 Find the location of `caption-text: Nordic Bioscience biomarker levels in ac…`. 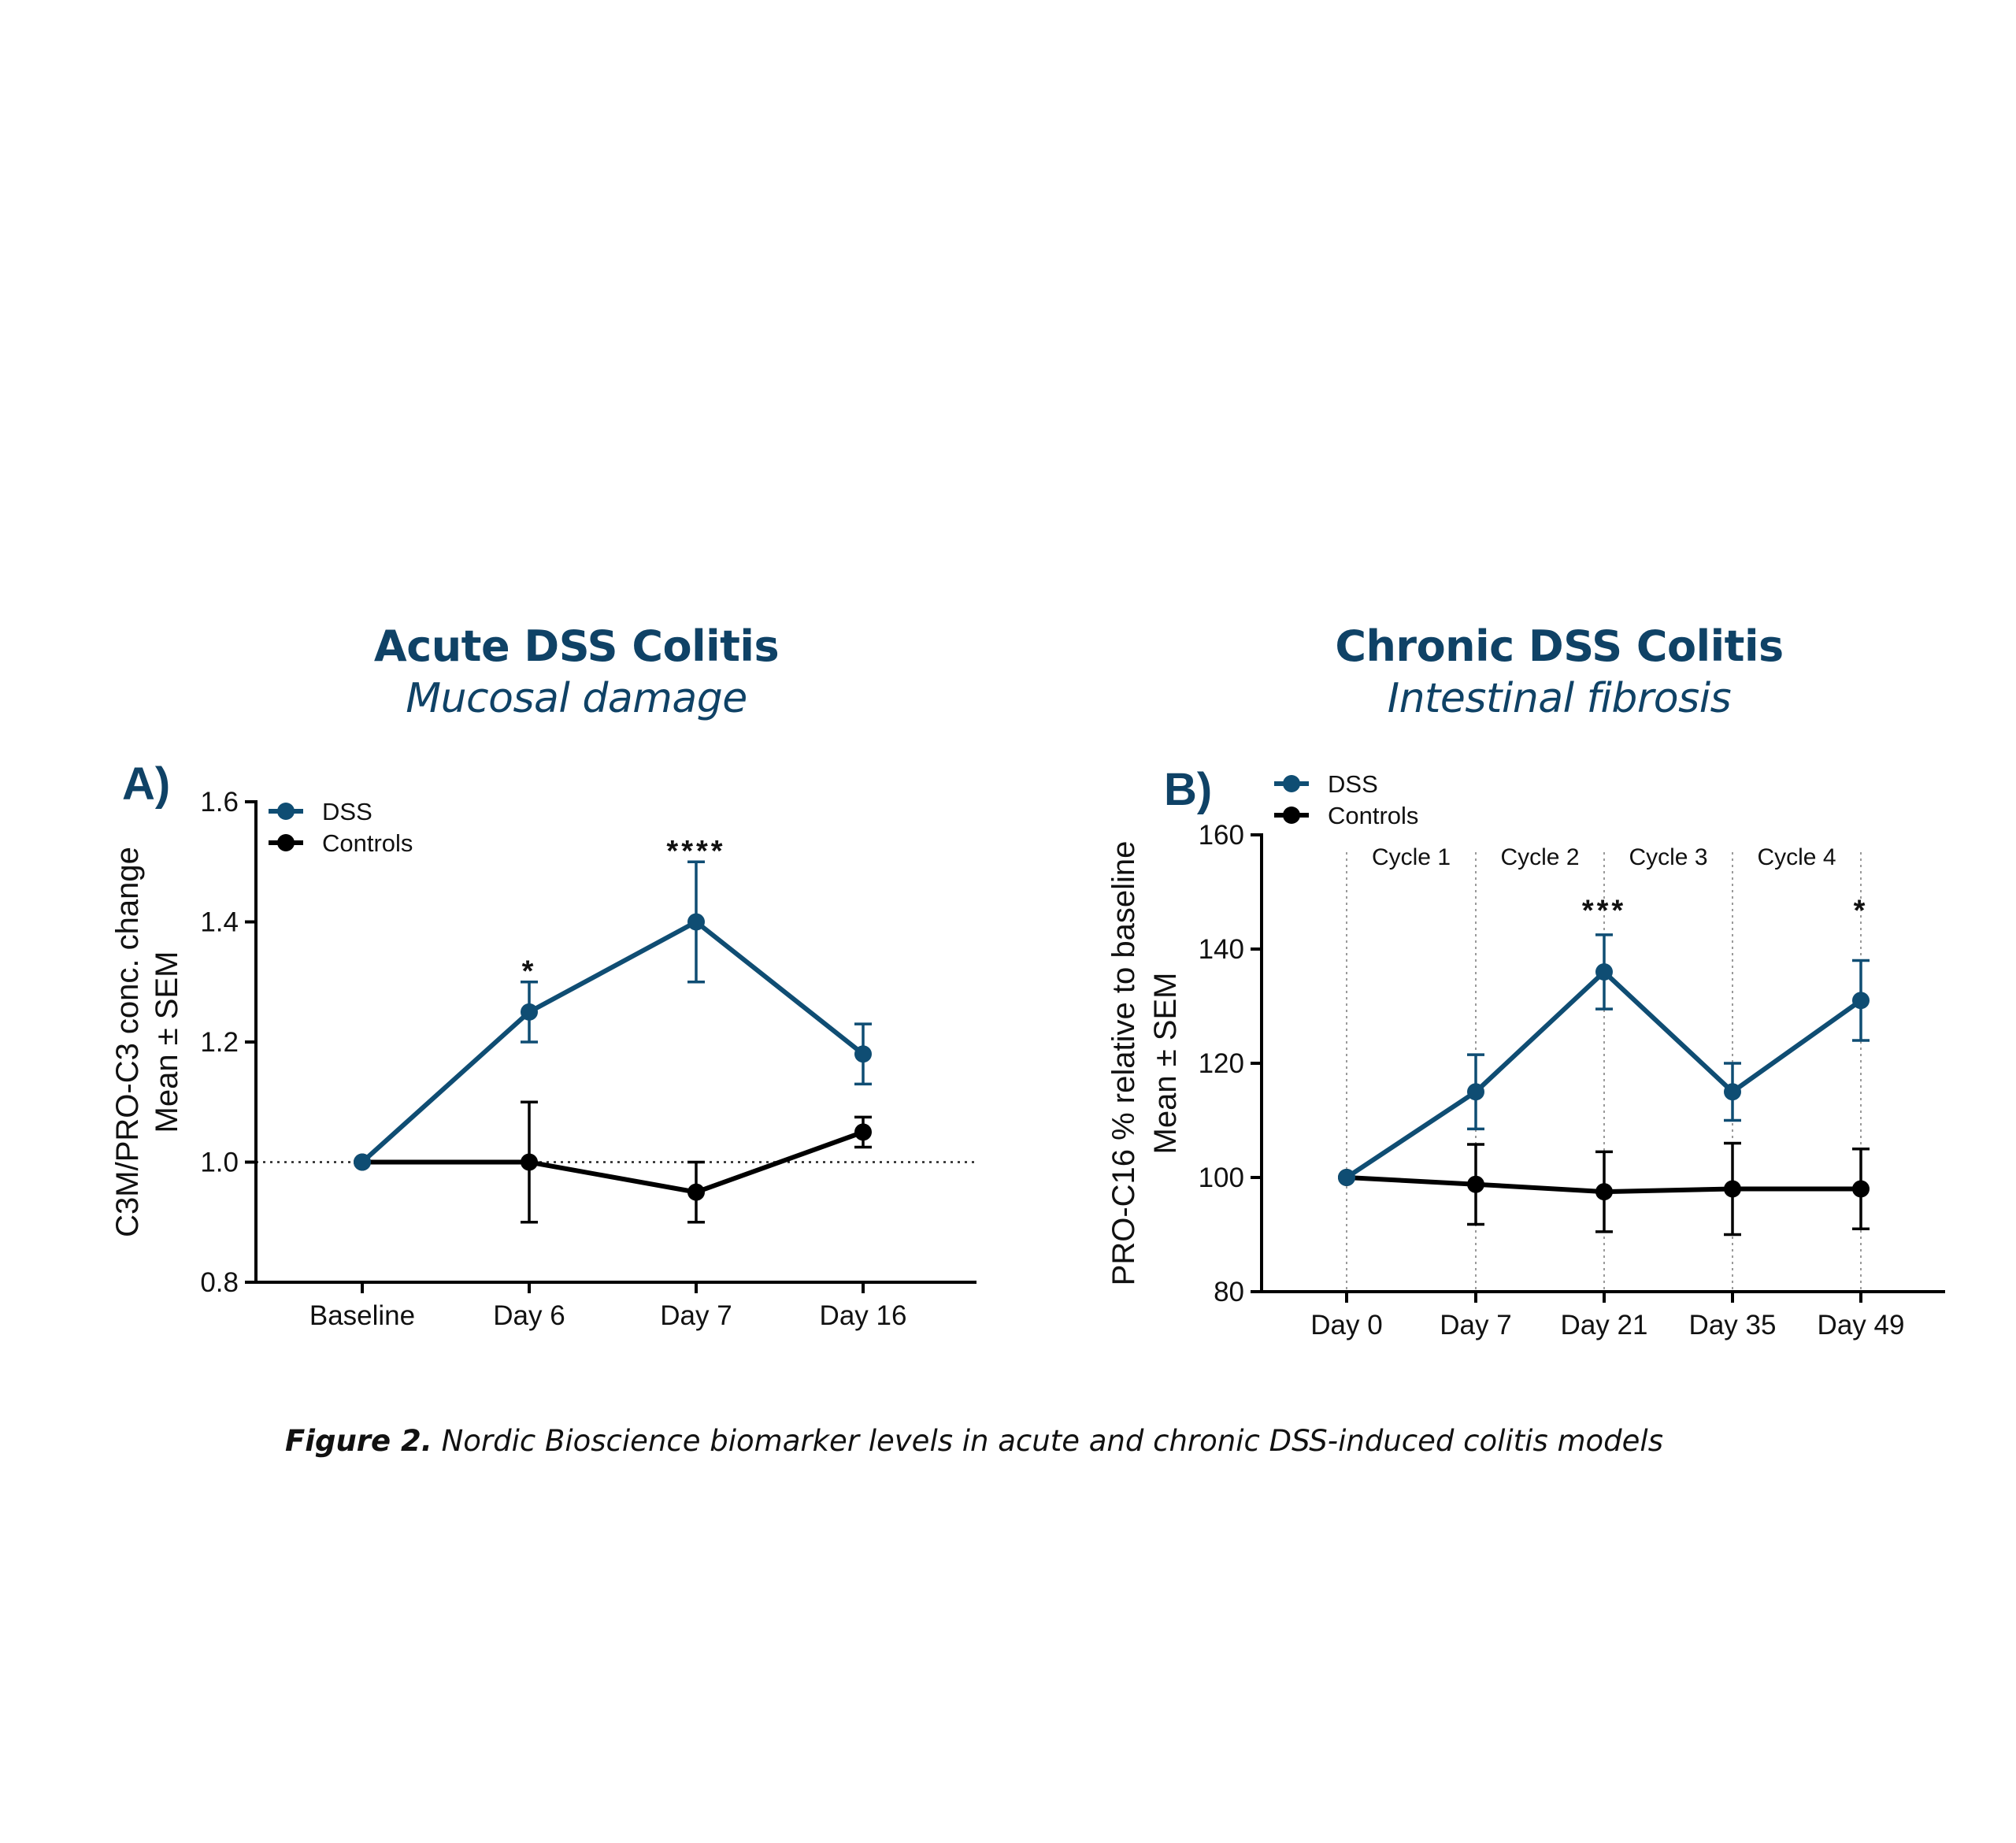

caption-text: Nordic Bioscience biomarker levels in ac… is located at coordinates (1047, 1441).